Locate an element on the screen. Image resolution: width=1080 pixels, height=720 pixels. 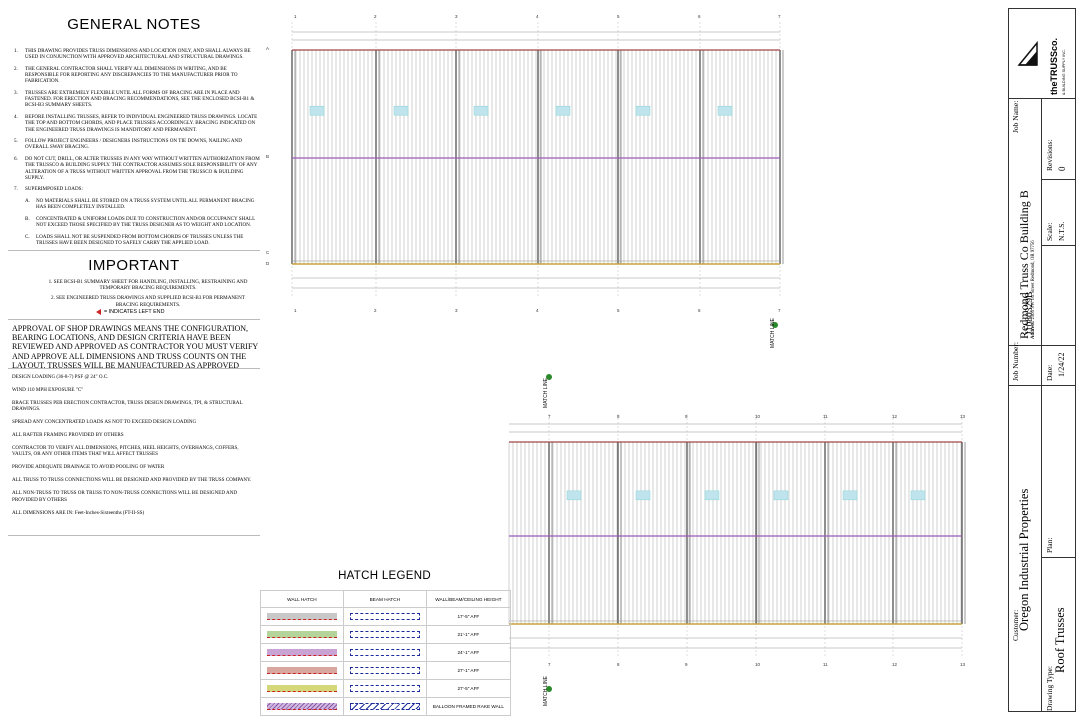
grid-row-label: C is located at coordinates (268, 252).